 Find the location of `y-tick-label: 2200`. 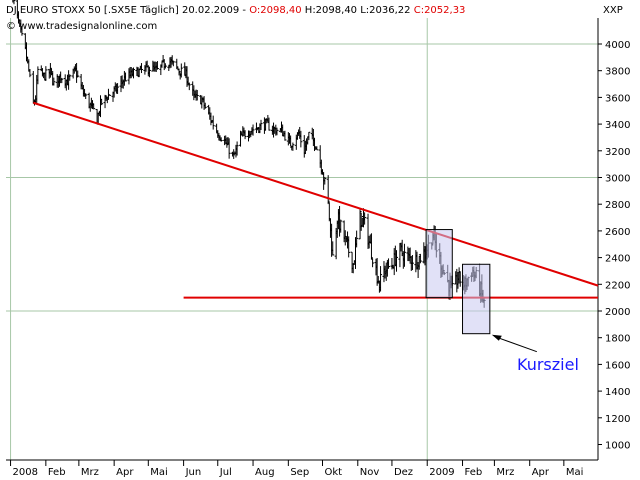

y-tick-label: 2200 is located at coordinates (617, 285).